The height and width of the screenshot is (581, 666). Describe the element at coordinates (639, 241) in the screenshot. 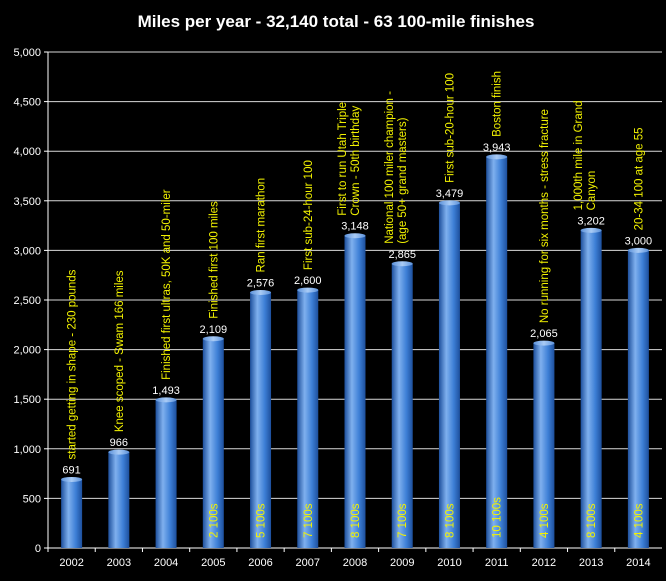

I see `value-label: 3,000` at that location.